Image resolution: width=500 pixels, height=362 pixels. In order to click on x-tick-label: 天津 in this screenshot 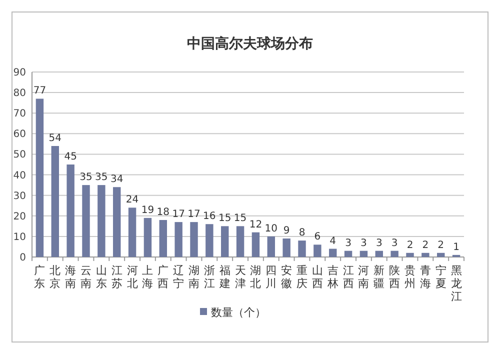, I will do `click(240, 277)`.